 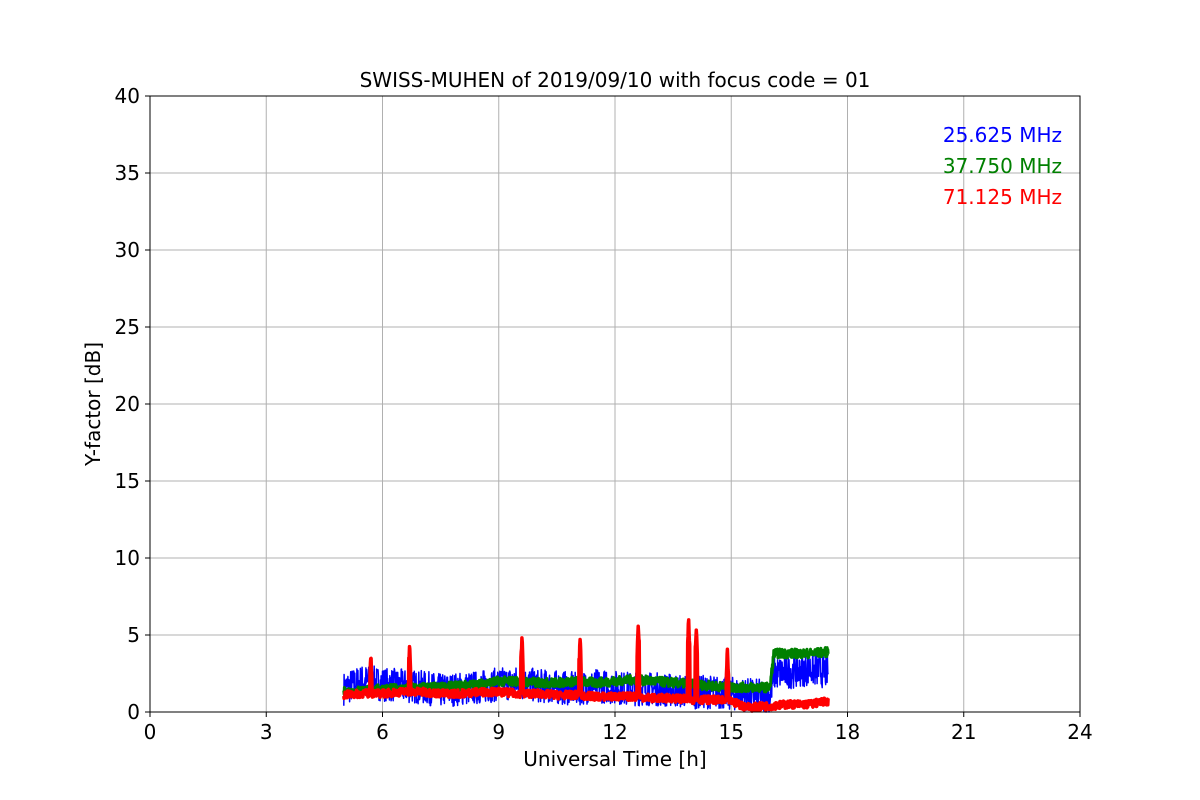 I want to click on x-tick-label: 0, so click(x=150, y=732).